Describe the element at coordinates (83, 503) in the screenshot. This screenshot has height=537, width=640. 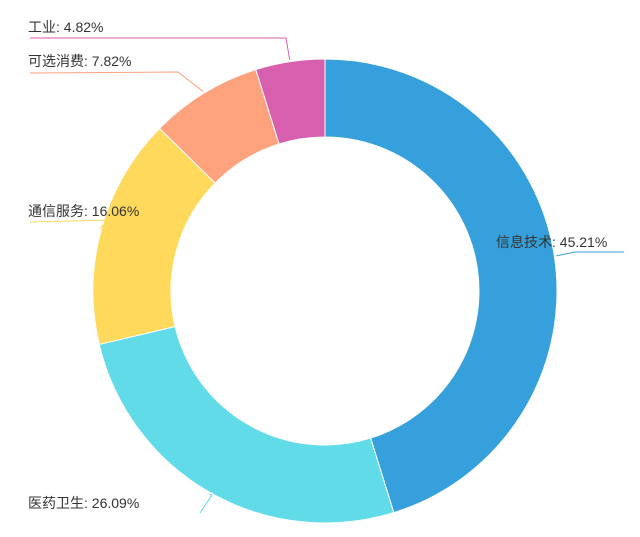
I see `data-label-1: 医药卫生: 26.09%` at that location.